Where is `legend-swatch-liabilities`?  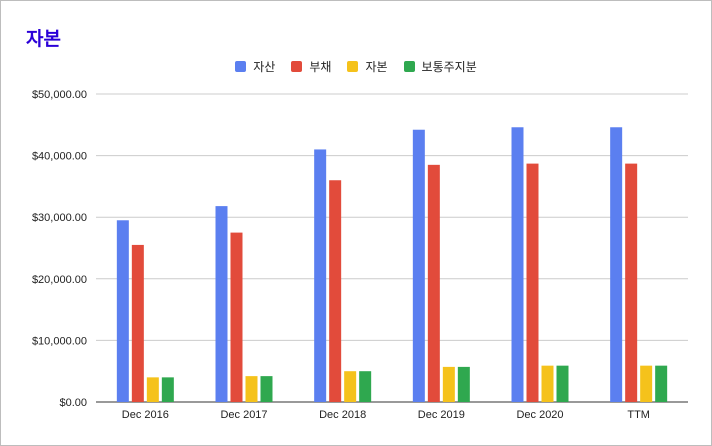 legend-swatch-liabilities is located at coordinates (297, 66).